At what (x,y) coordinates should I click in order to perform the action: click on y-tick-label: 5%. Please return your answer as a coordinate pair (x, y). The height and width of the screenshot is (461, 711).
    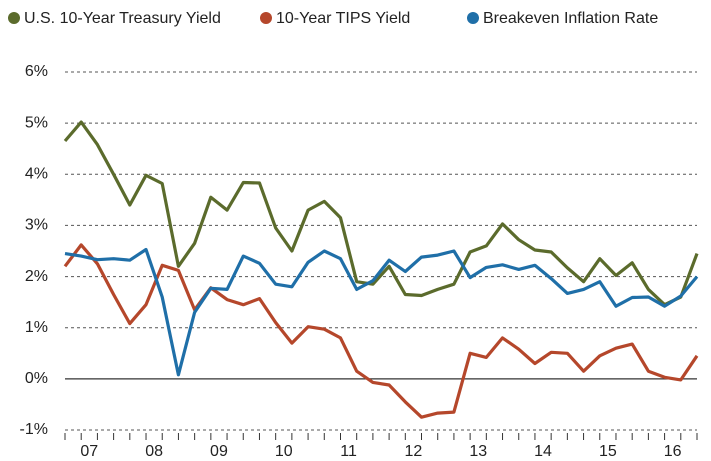
    Looking at the image, I should click on (36, 122).